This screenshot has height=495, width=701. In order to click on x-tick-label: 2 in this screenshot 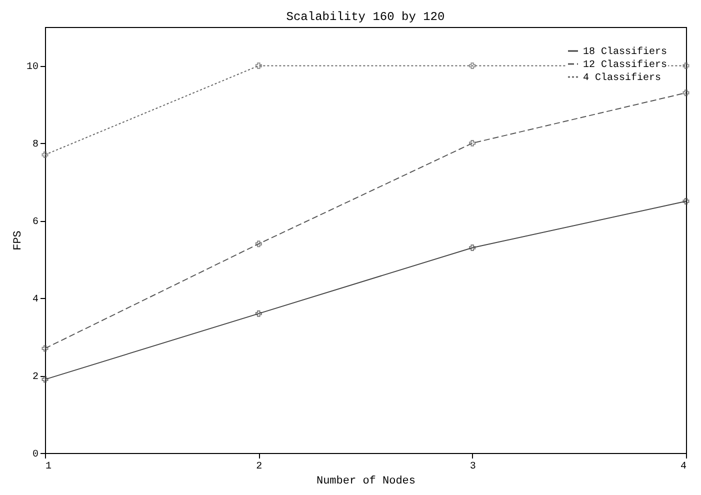, I will do `click(259, 467)`.